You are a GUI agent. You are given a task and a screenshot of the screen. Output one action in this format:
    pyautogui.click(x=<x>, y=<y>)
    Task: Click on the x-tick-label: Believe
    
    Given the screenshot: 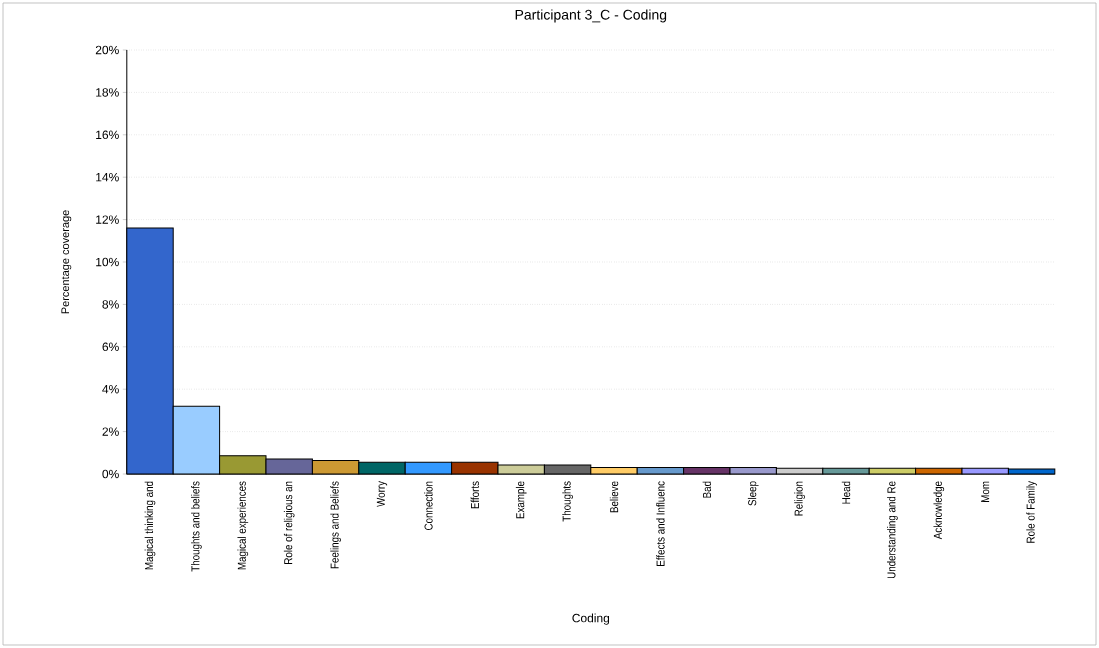 What is the action you would take?
    pyautogui.click(x=614, y=497)
    